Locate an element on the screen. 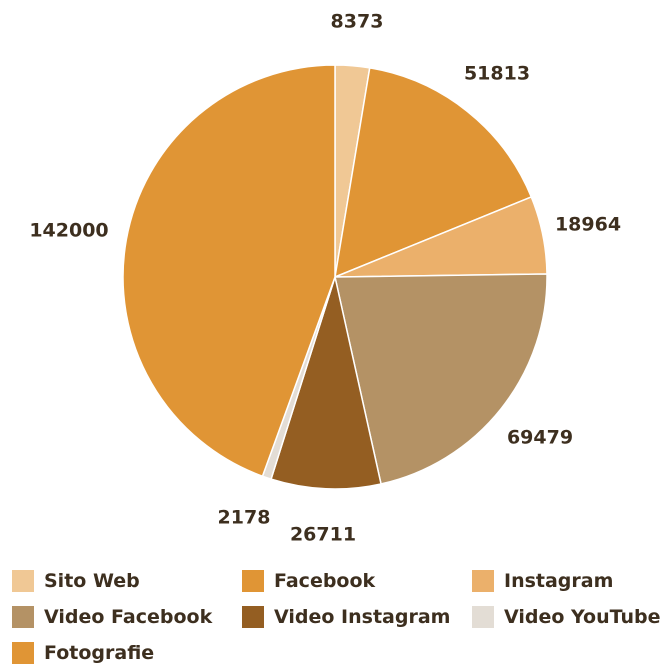  data-label-sito-web: 8373 is located at coordinates (357, 22).